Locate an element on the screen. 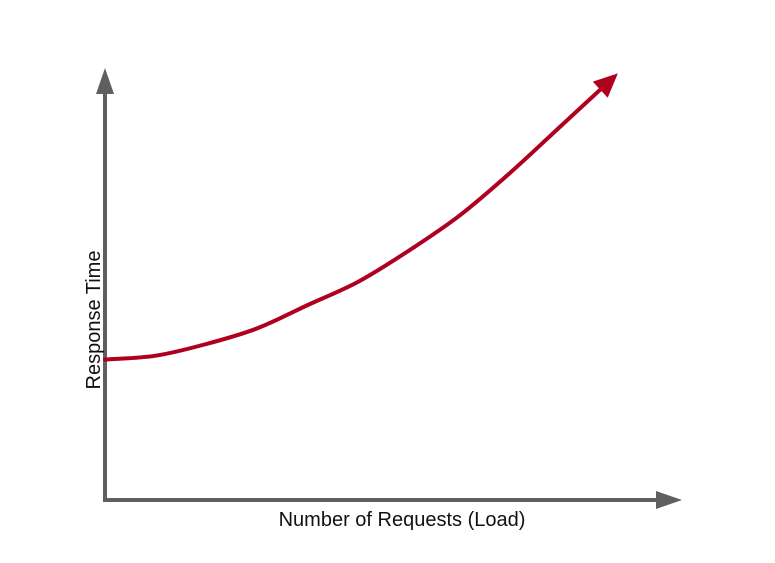 This screenshot has width=775, height=563. y-axis is located at coordinates (105, 284).